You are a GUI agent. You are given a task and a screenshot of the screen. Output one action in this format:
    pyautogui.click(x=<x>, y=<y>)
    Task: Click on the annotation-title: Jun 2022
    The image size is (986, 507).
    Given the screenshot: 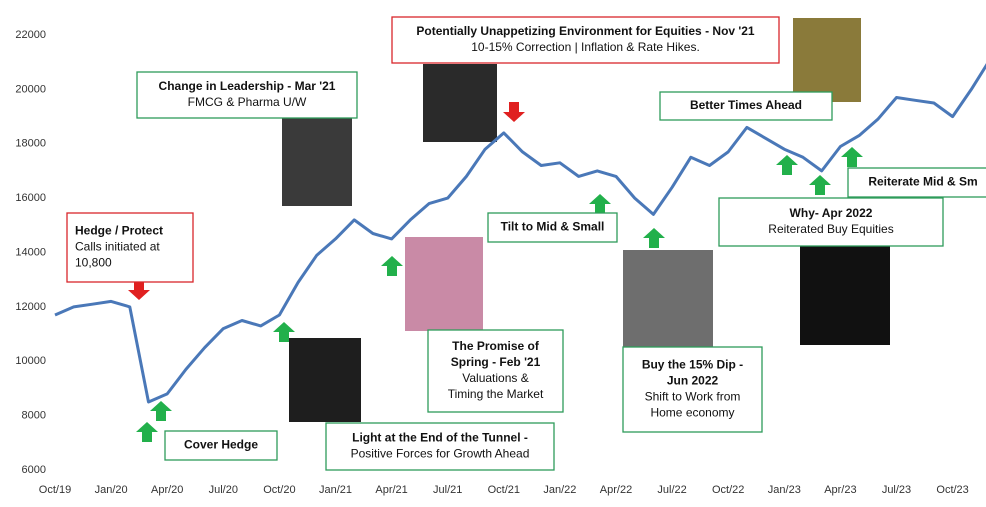 What is the action you would take?
    pyautogui.click(x=693, y=381)
    